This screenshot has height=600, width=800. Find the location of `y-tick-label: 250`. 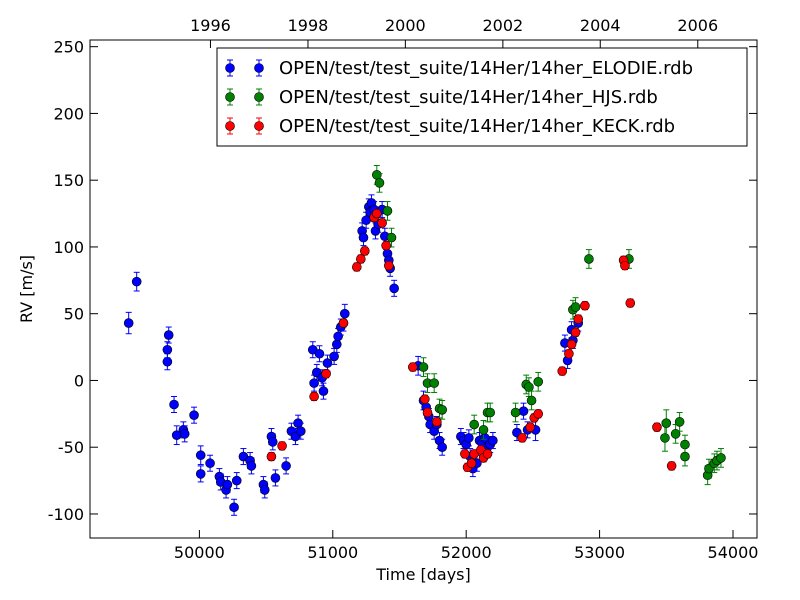

y-tick-label: 250 is located at coordinates (68, 47).